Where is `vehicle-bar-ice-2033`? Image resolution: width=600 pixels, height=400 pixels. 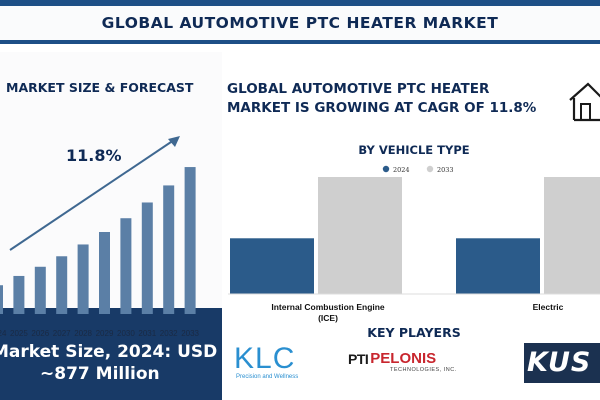
vehicle-bar-ice-2033 is located at coordinates (360, 235).